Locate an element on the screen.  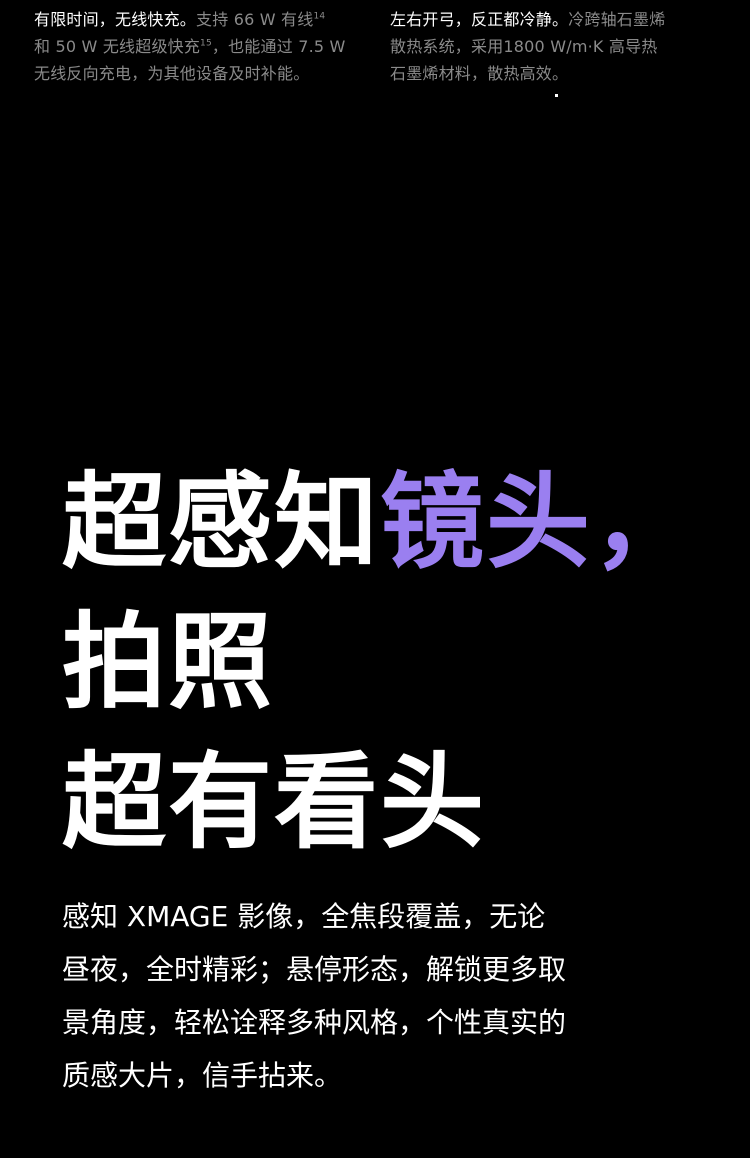
headline-line-2: 拍照 is located at coordinates (168, 662).